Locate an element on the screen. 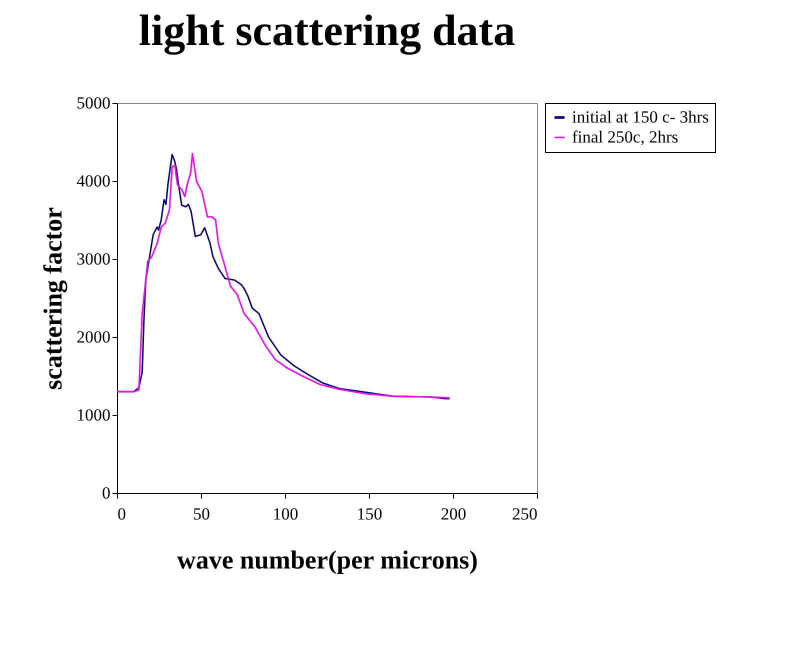 The image size is (796, 669). chart-title: light scattering data is located at coordinates (327, 30).